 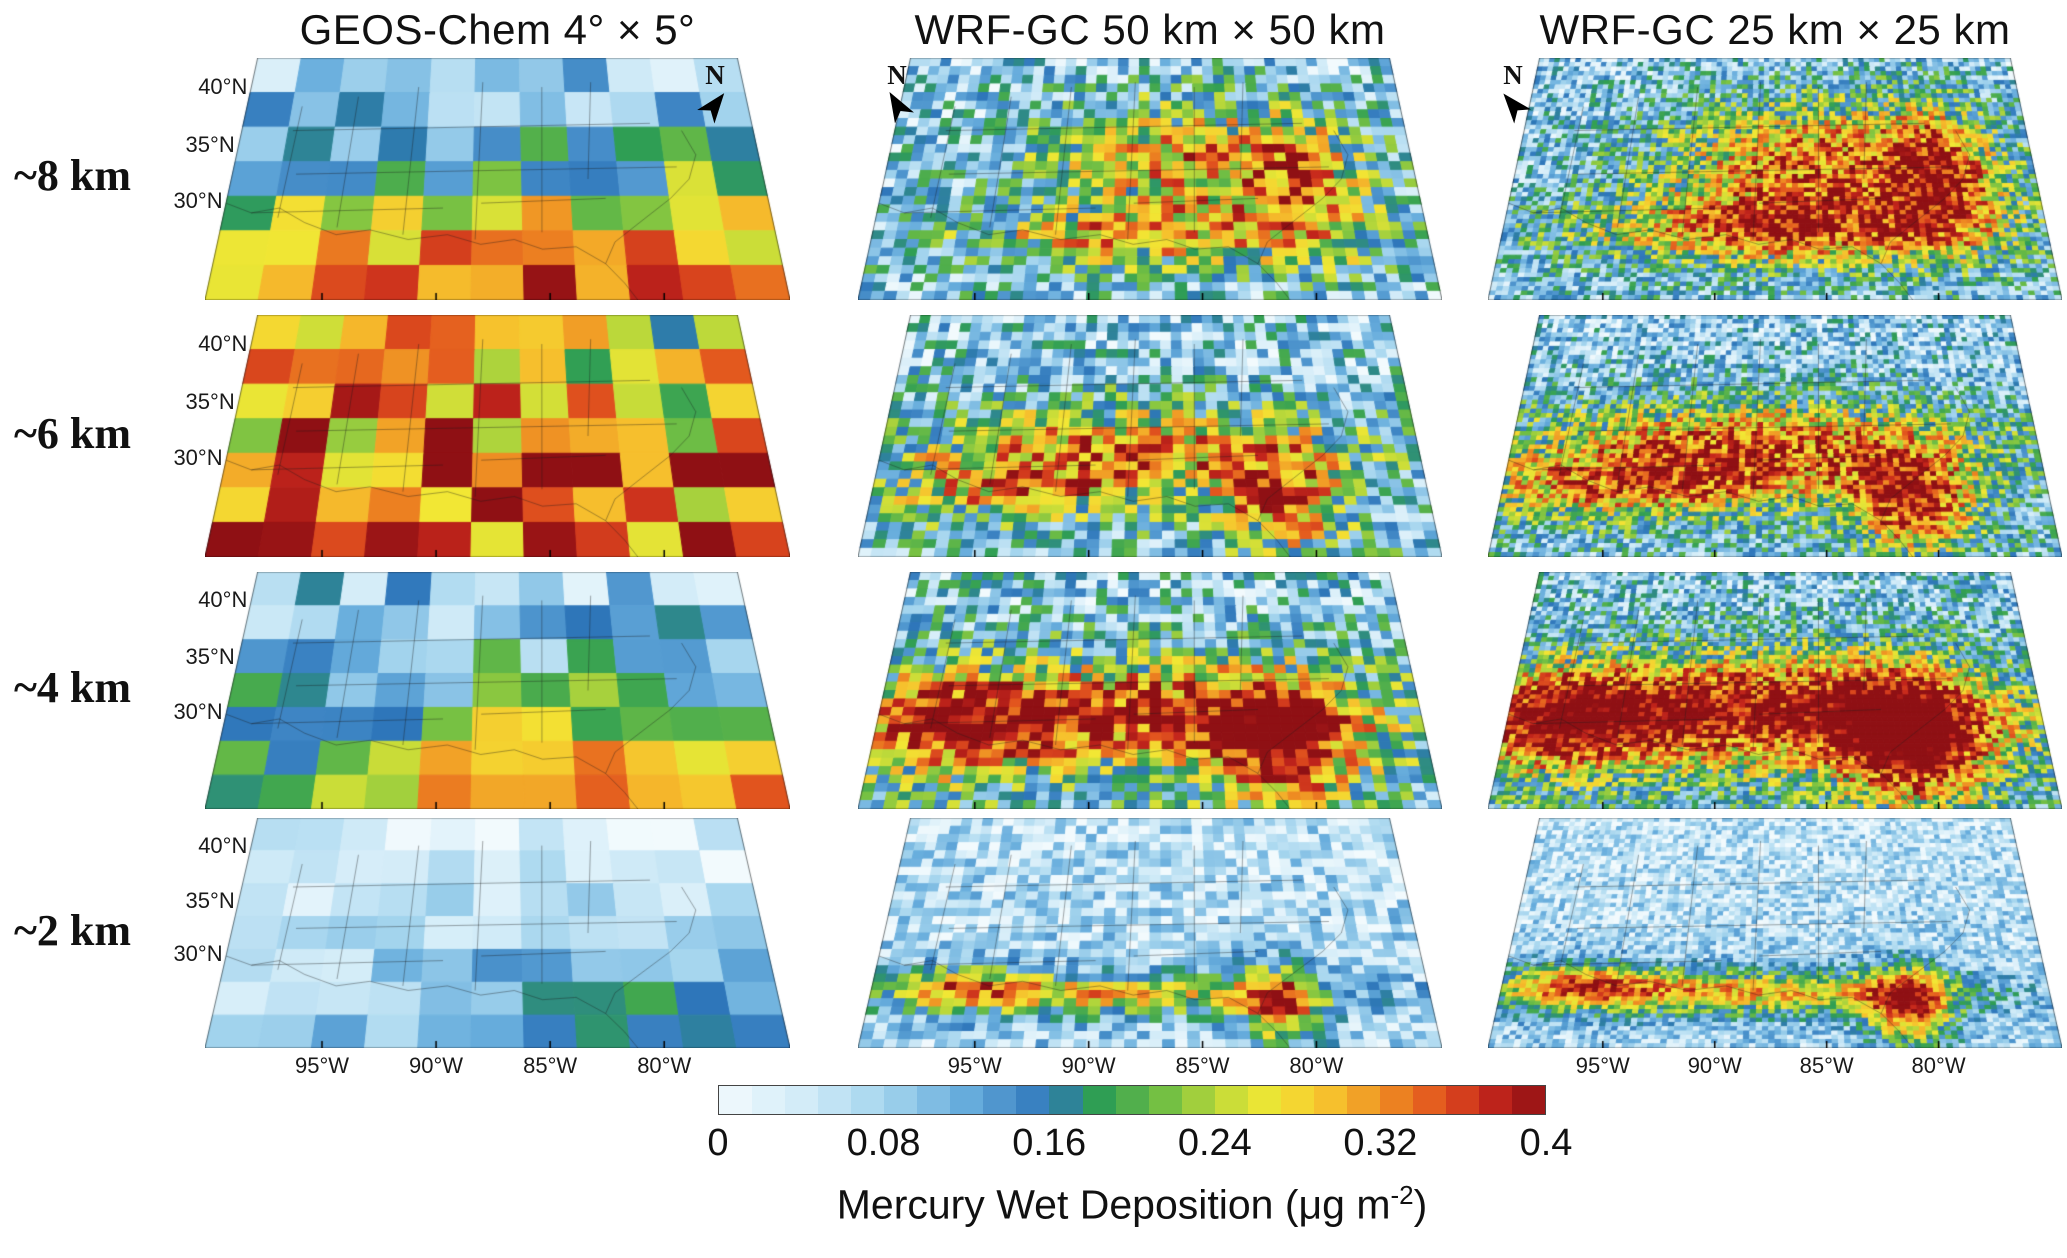 What do you see at coordinates (497, 436) in the screenshot?
I see `map-canvas-geos-6km` at bounding box center [497, 436].